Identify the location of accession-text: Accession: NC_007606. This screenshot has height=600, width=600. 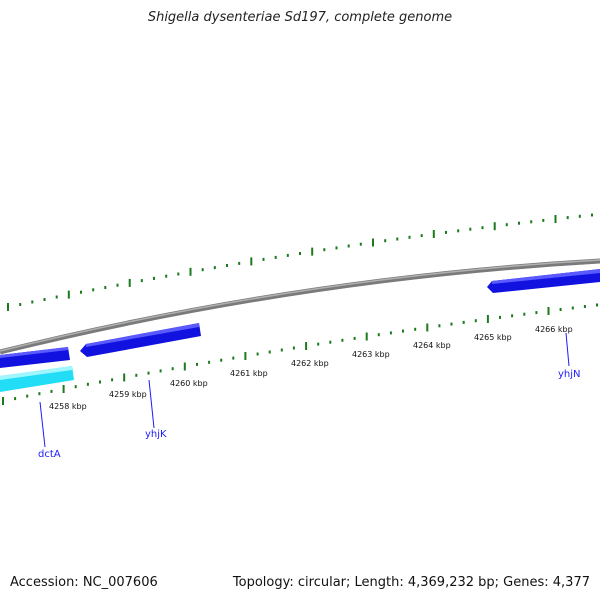
(84, 582).